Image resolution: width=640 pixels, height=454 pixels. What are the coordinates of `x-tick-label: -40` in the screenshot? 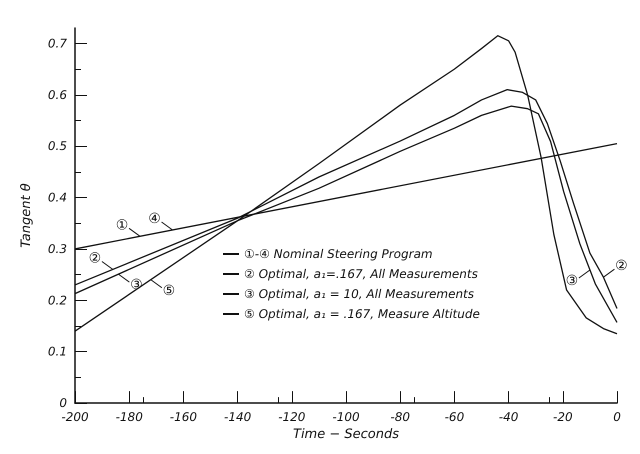 It's located at (508, 417).